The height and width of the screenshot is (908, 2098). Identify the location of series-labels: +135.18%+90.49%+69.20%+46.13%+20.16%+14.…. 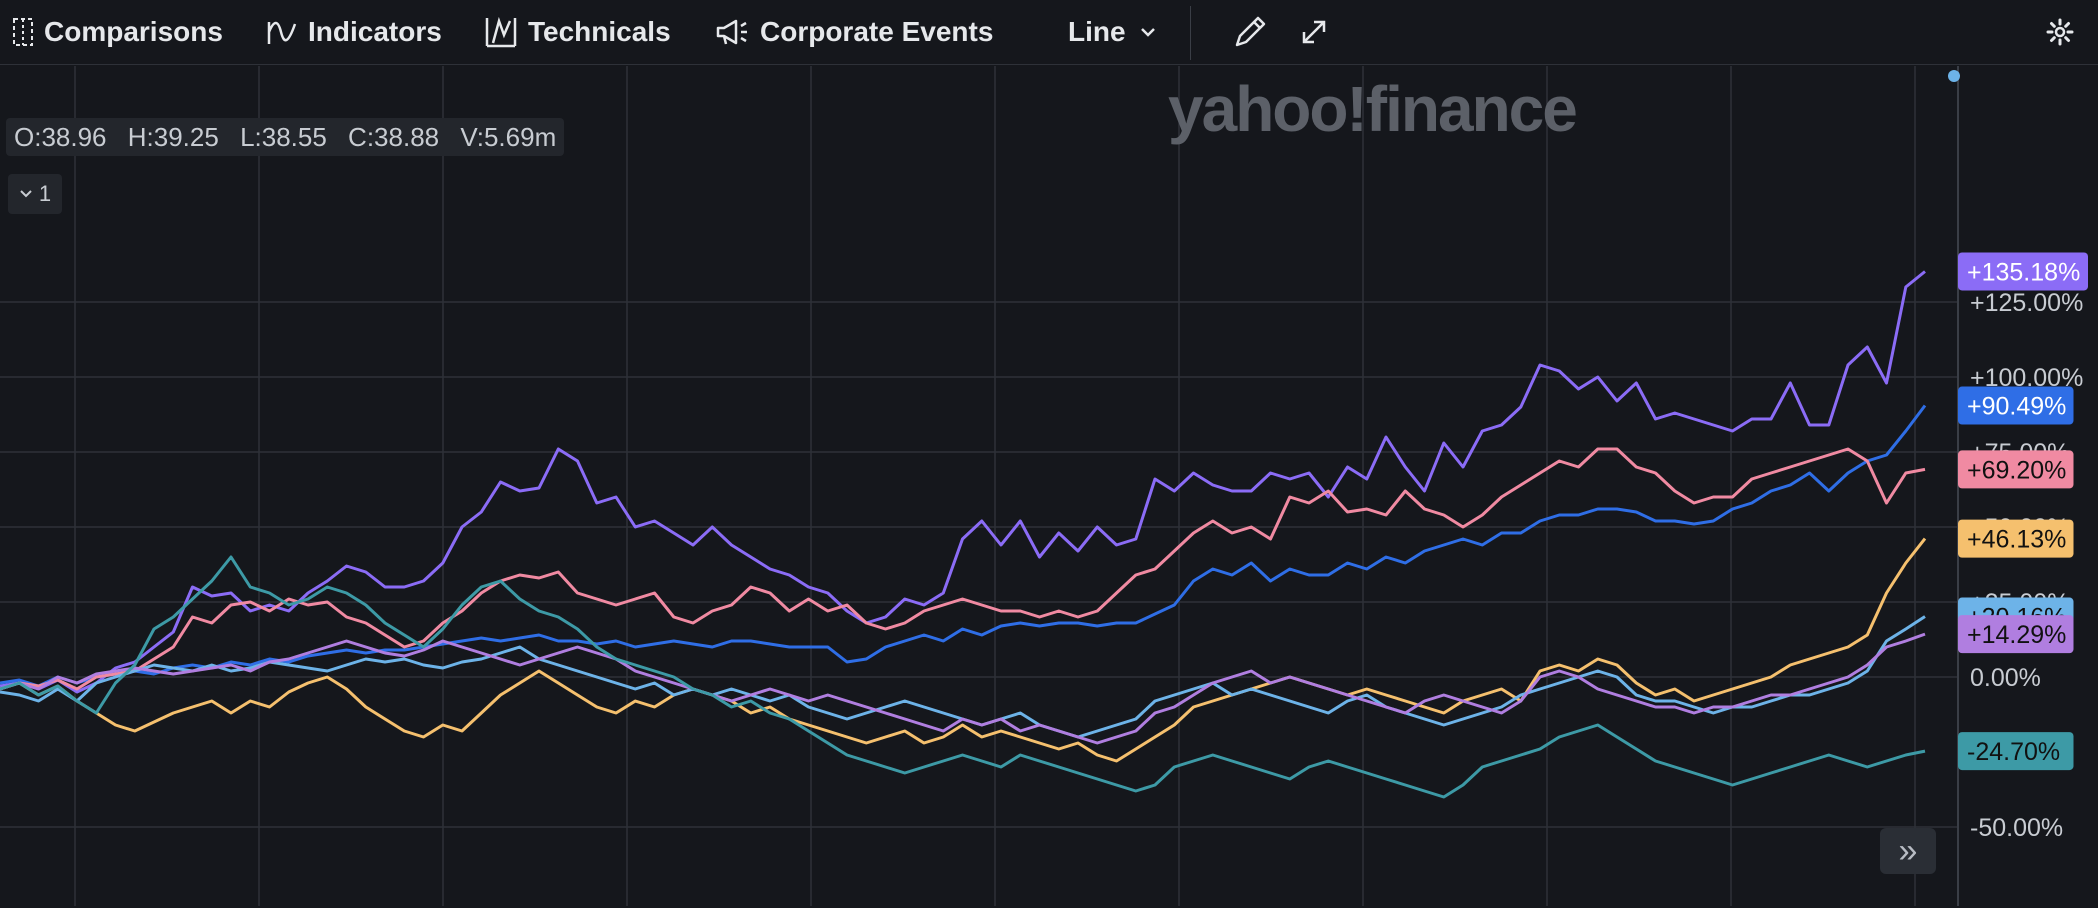
(2018, 420).